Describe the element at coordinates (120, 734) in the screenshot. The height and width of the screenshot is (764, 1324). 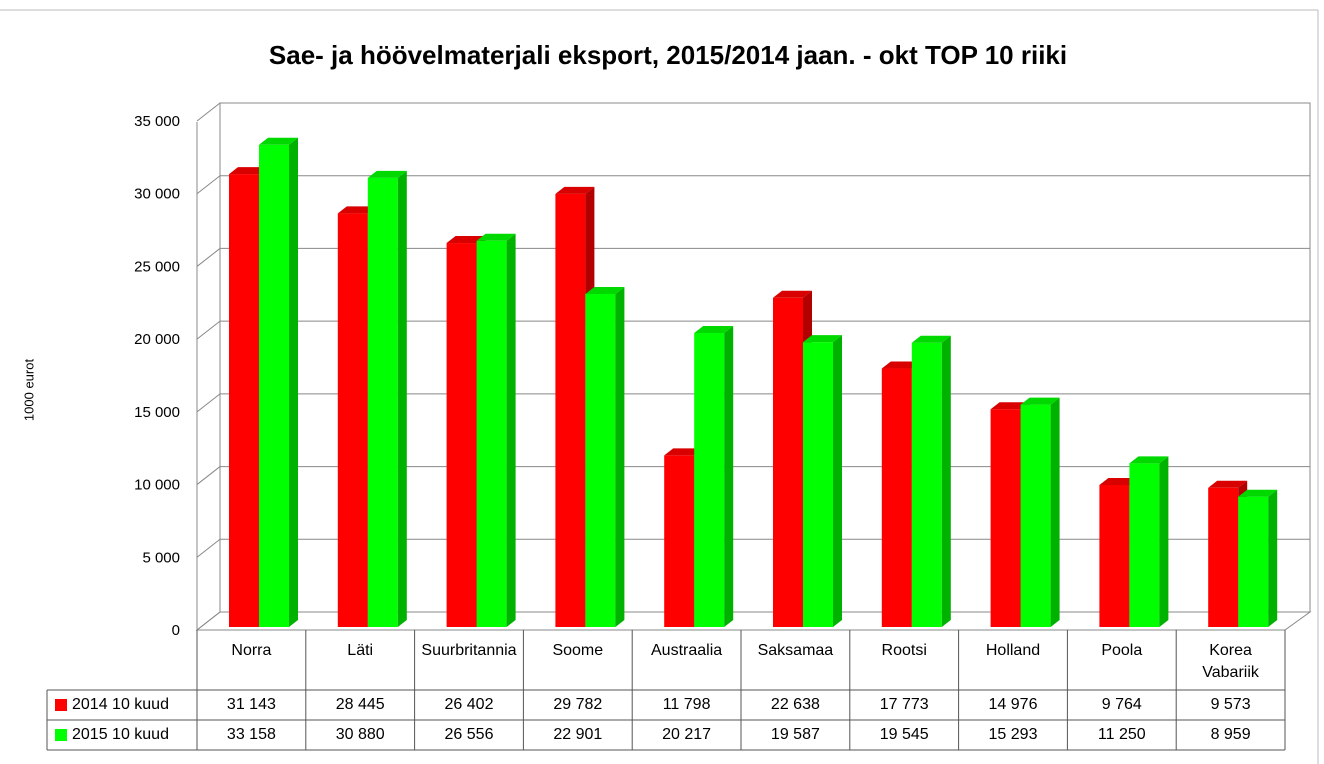
I see `legend-label: 2015 10 kuud` at that location.